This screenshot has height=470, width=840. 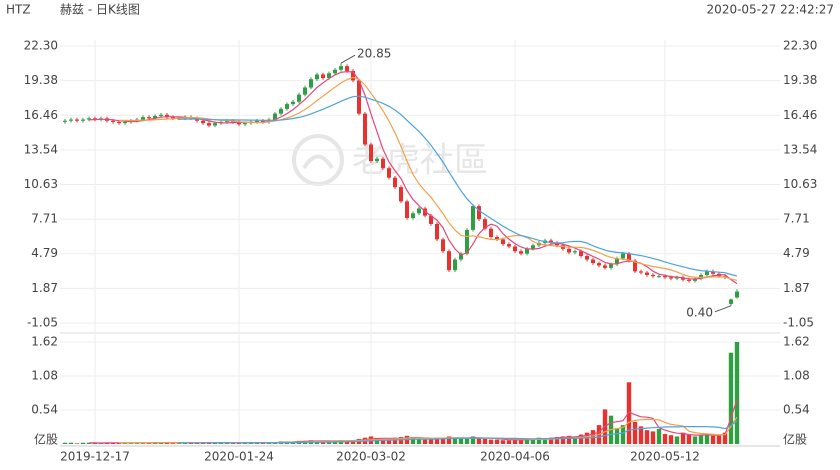 I want to click on y2-tick-label-right: 1.08, so click(x=796, y=376).